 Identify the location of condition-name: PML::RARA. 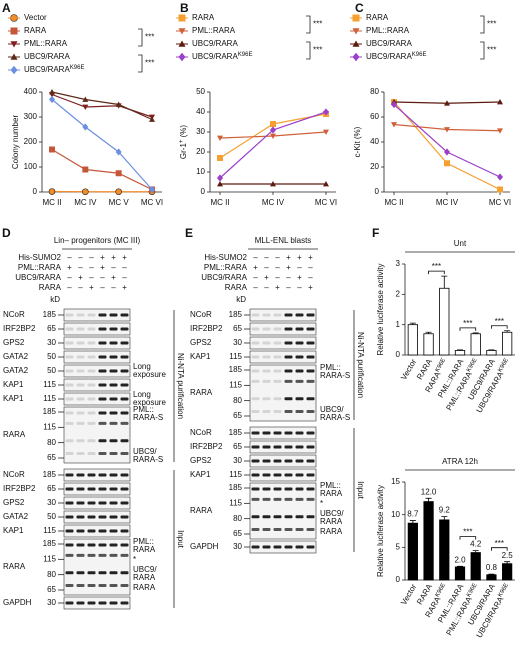
(226, 267).